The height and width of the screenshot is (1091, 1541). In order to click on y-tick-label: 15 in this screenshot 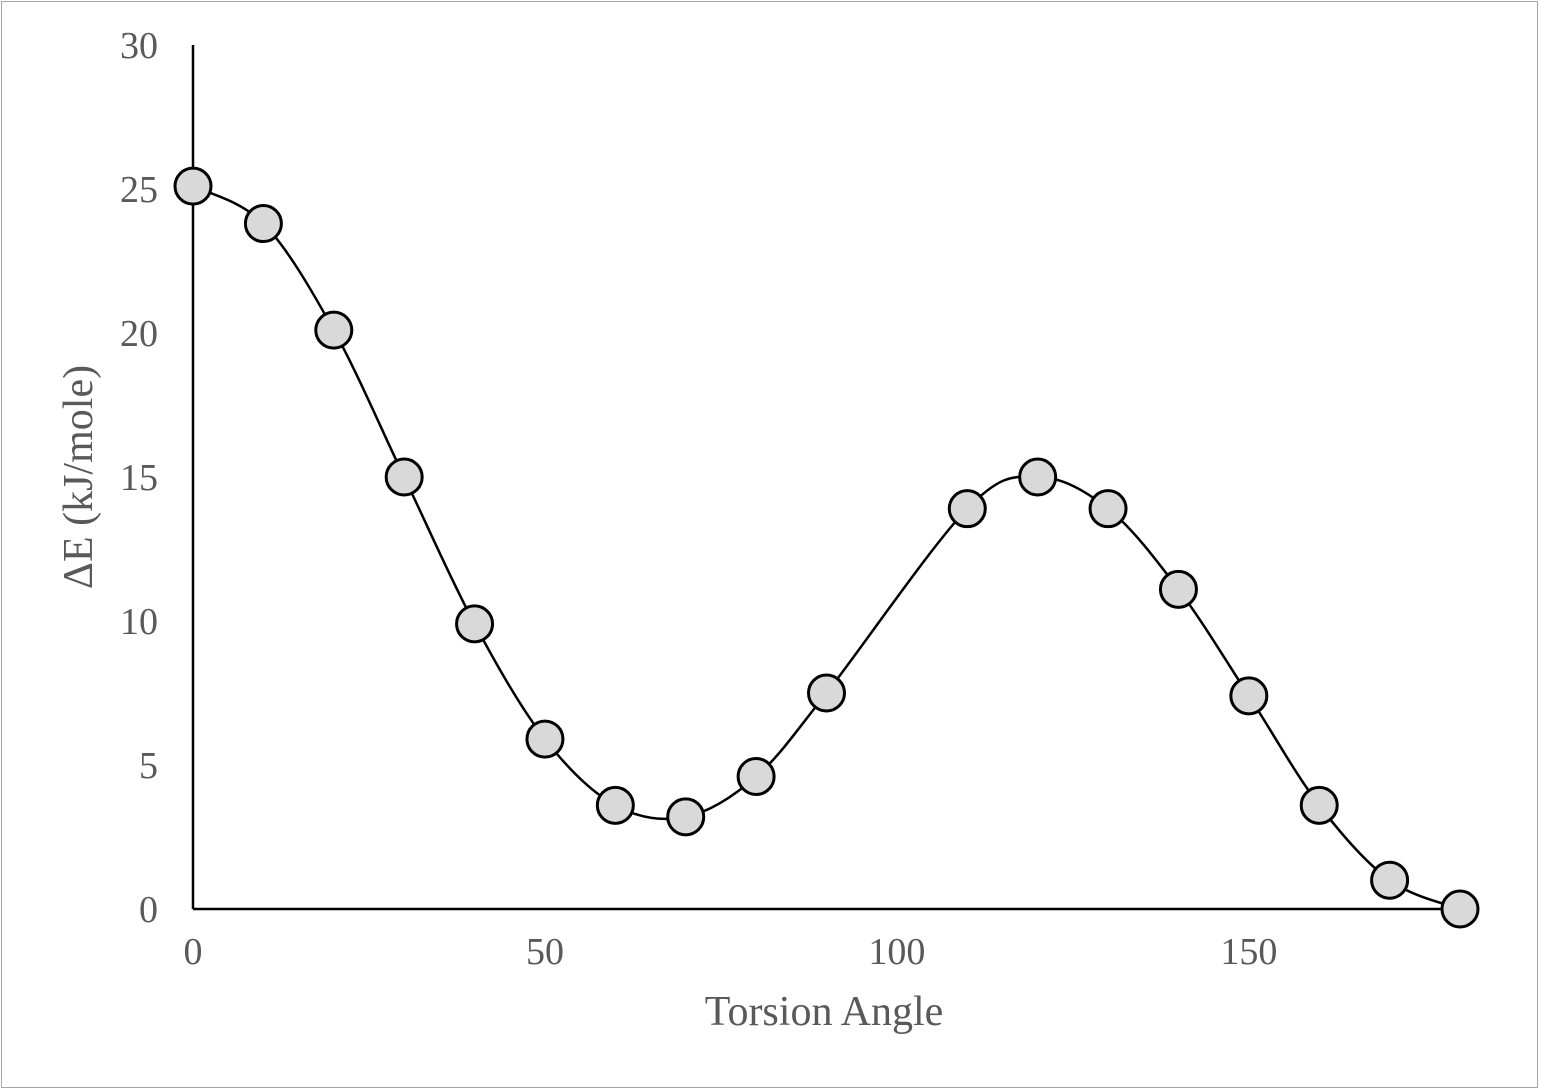, I will do `click(139, 478)`.